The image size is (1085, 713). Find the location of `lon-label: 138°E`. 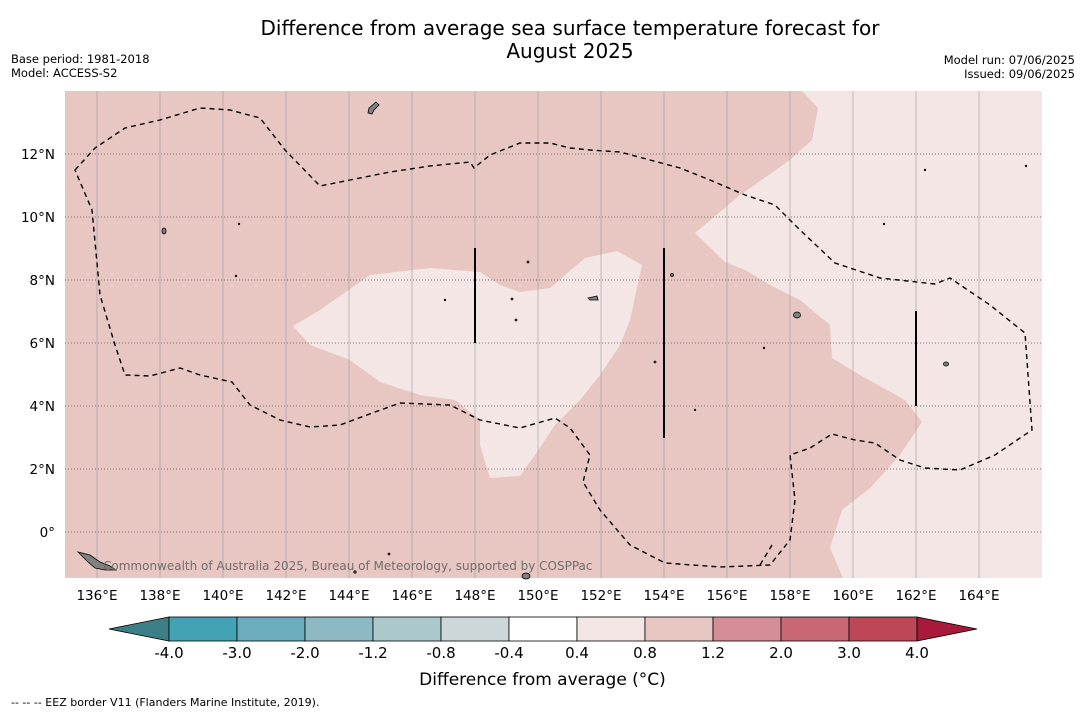

lon-label: 138°E is located at coordinates (159, 596).